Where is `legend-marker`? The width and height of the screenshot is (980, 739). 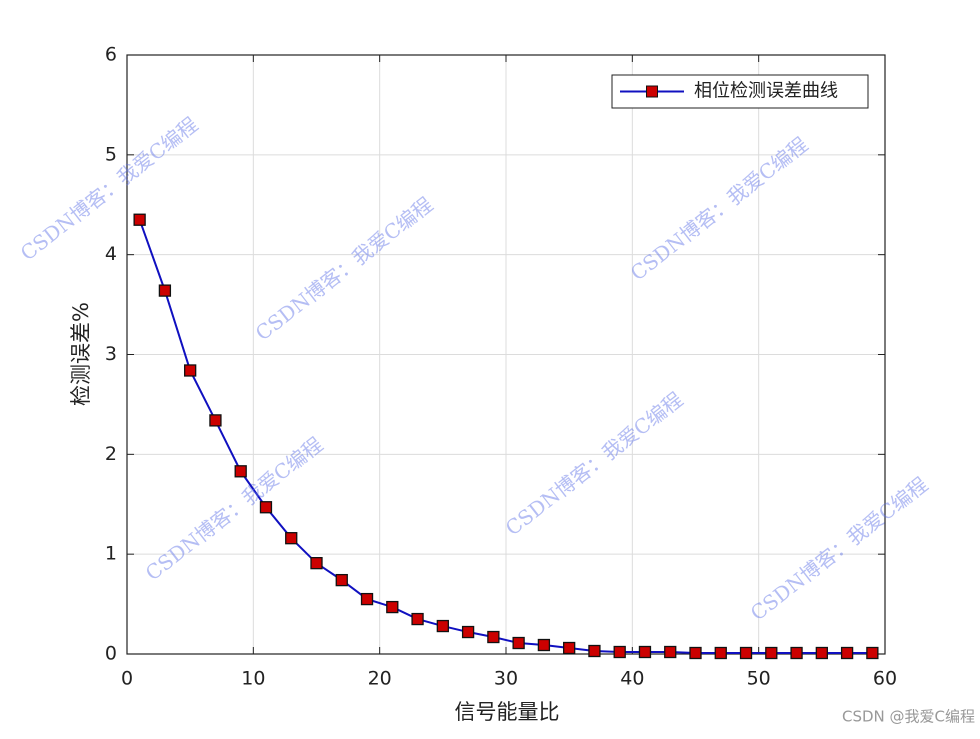 legend-marker is located at coordinates (652, 91).